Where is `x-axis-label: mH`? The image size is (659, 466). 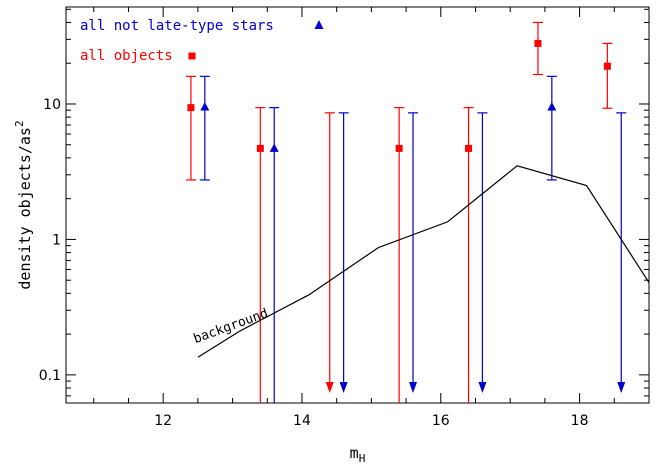 x-axis-label: mH is located at coordinates (358, 454).